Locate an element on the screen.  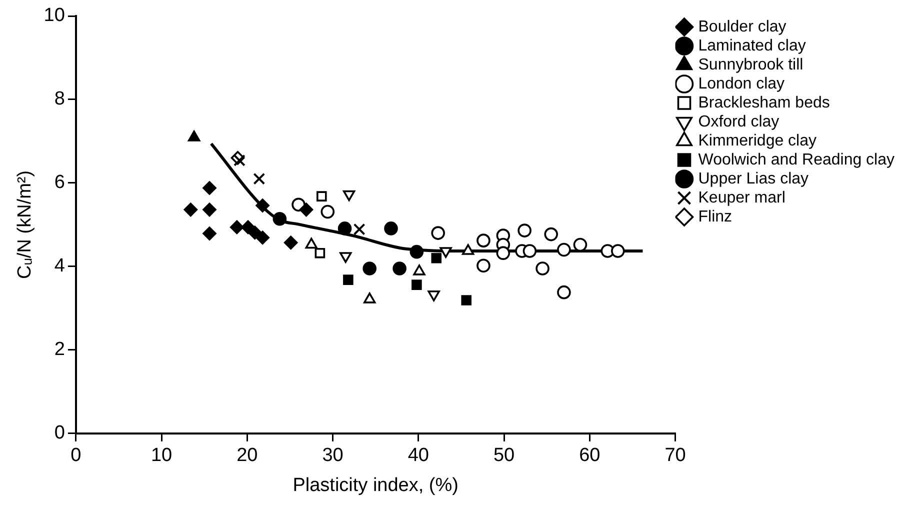
legend-label: Sunnybrook till is located at coordinates (751, 65).